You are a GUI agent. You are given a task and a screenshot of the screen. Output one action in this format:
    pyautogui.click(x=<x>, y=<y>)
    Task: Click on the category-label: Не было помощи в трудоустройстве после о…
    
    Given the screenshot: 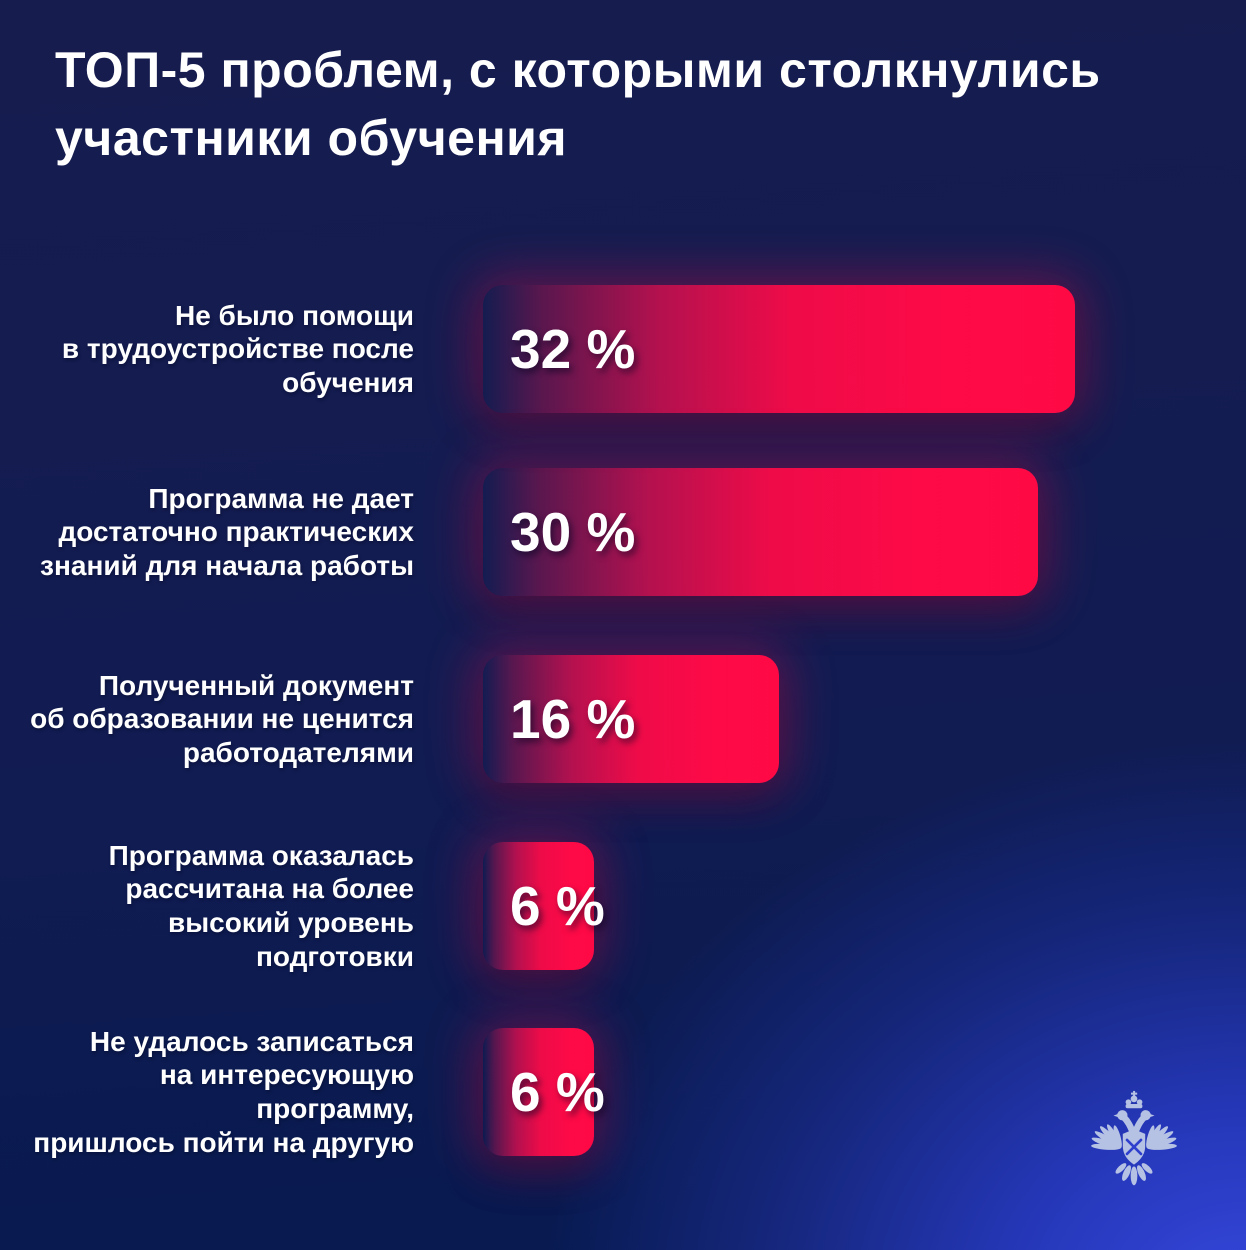 What is the action you would take?
    pyautogui.click(x=237, y=348)
    